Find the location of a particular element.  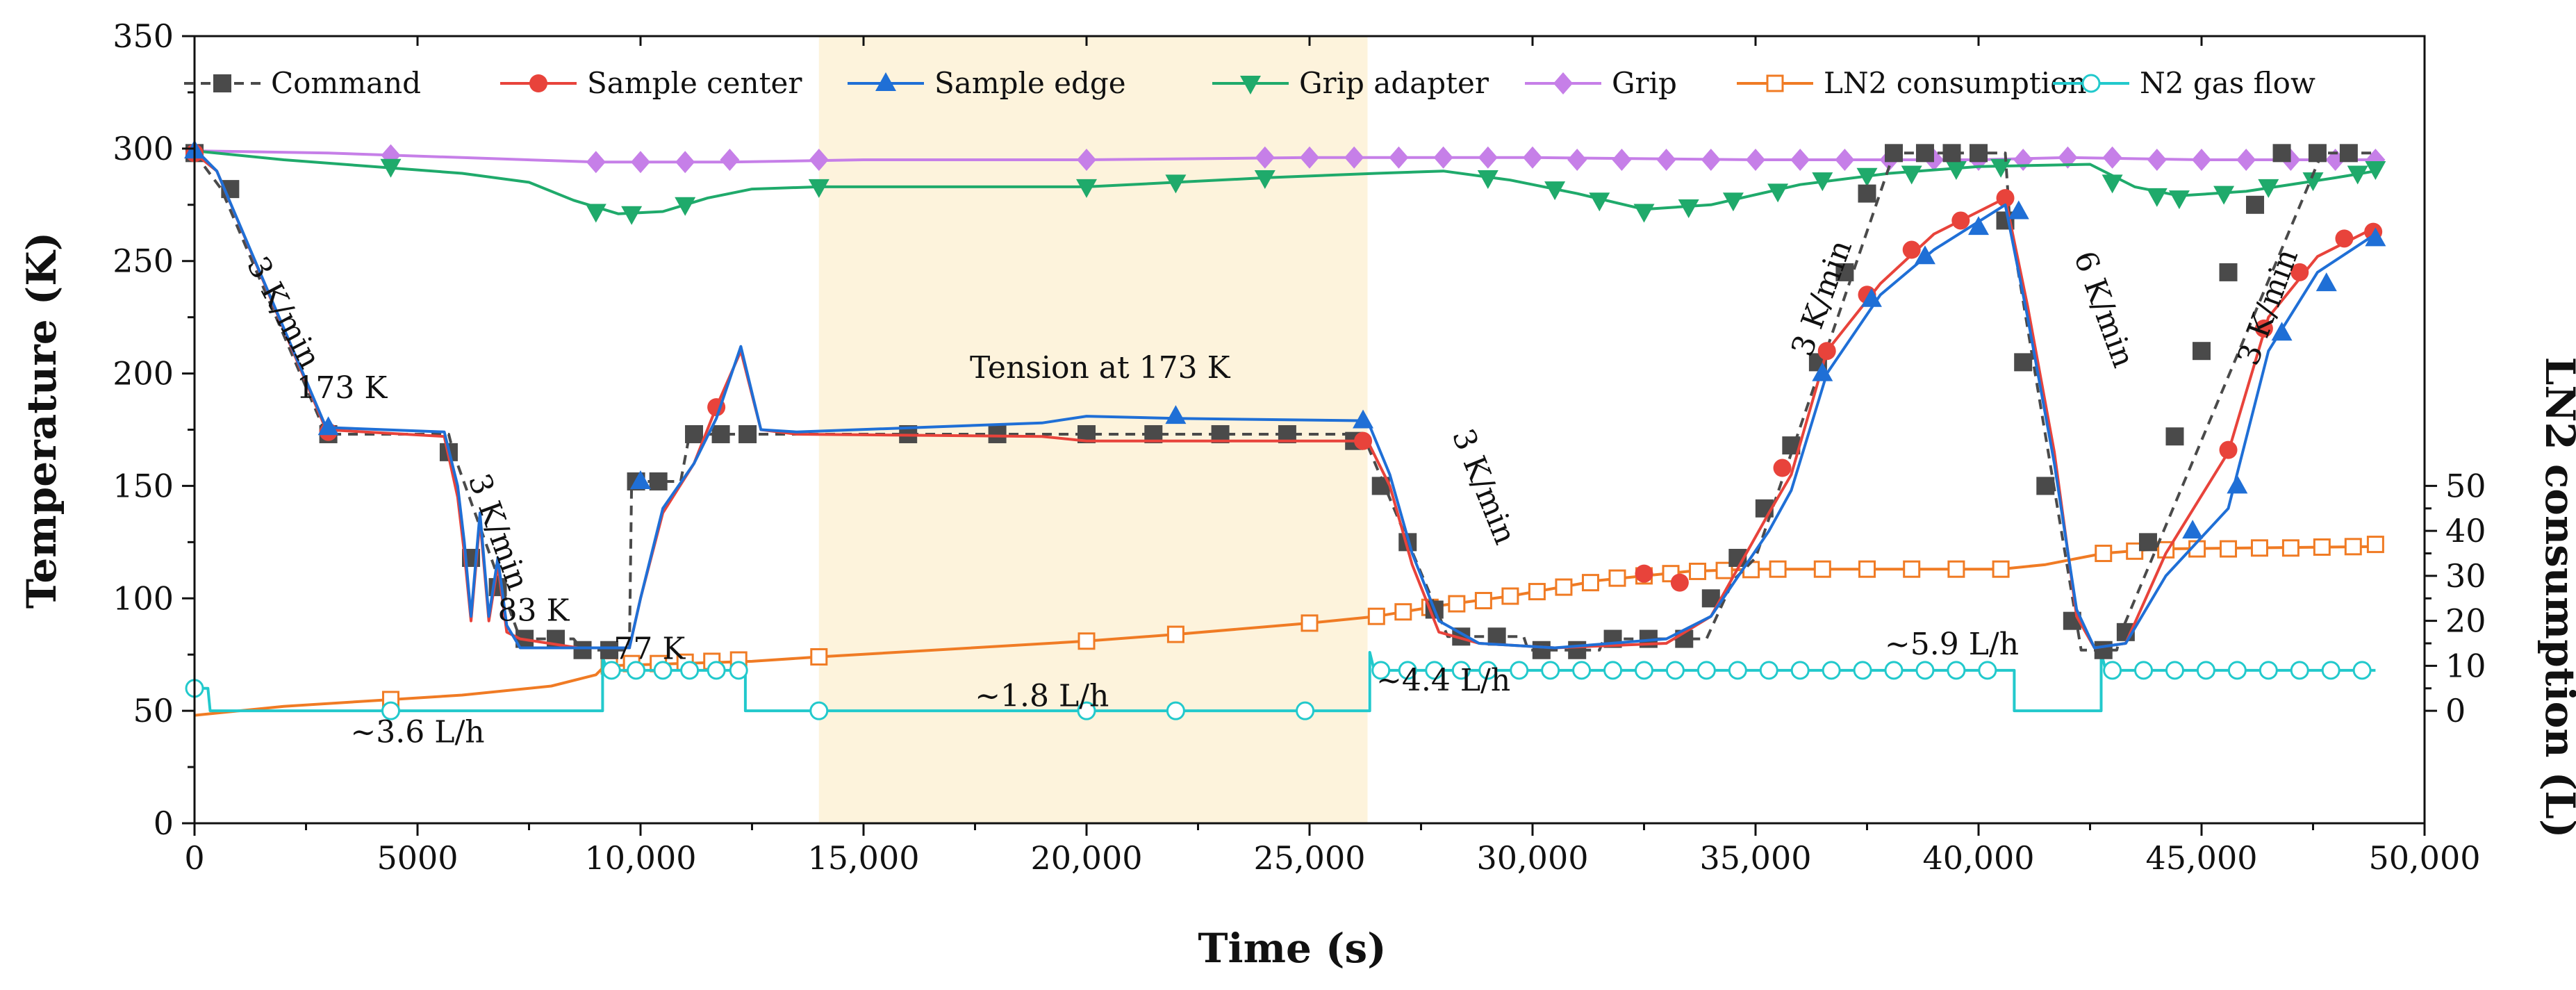

legend-item-grip: Grip is located at coordinates (1601, 83).